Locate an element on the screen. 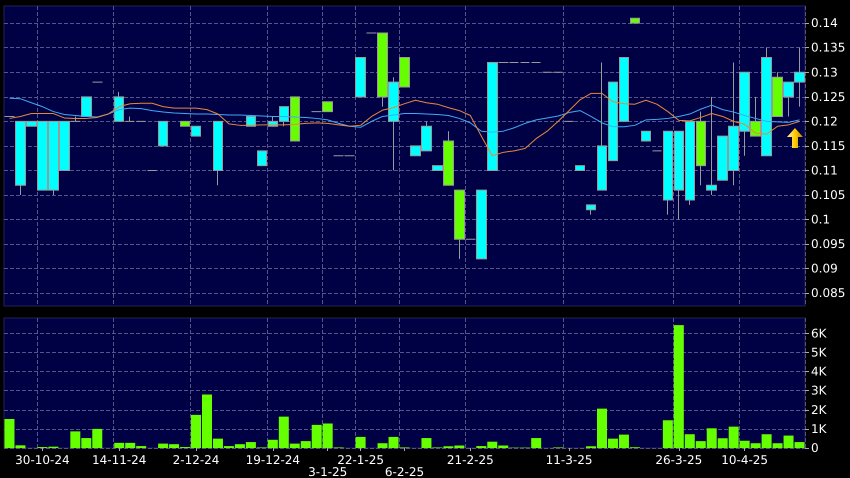 This screenshot has height=478, width=850. y-tick-label: 0.13 is located at coordinates (824, 72).